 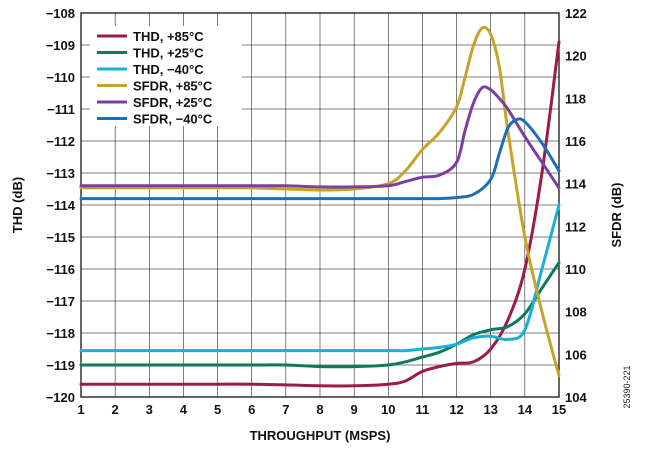 What do you see at coordinates (173, 86) in the screenshot?
I see `legend-label-sfdr-85c: SFDR, +85°C` at bounding box center [173, 86].